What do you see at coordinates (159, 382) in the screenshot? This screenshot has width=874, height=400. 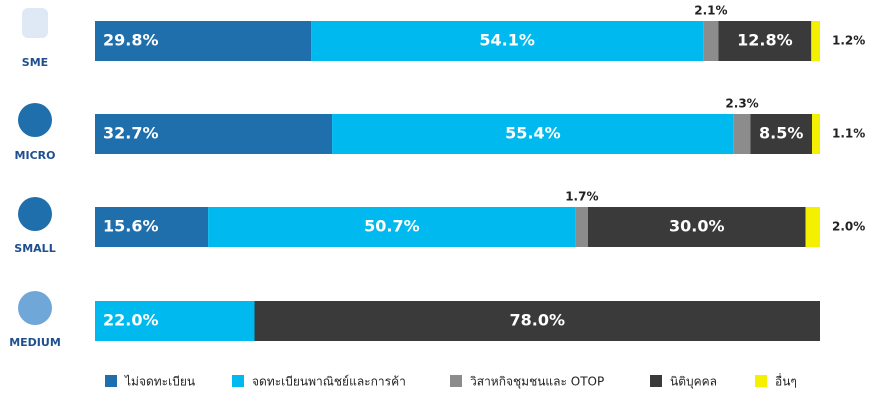 I see `legend-label: ไม่จดทะเบียน` at bounding box center [159, 382].